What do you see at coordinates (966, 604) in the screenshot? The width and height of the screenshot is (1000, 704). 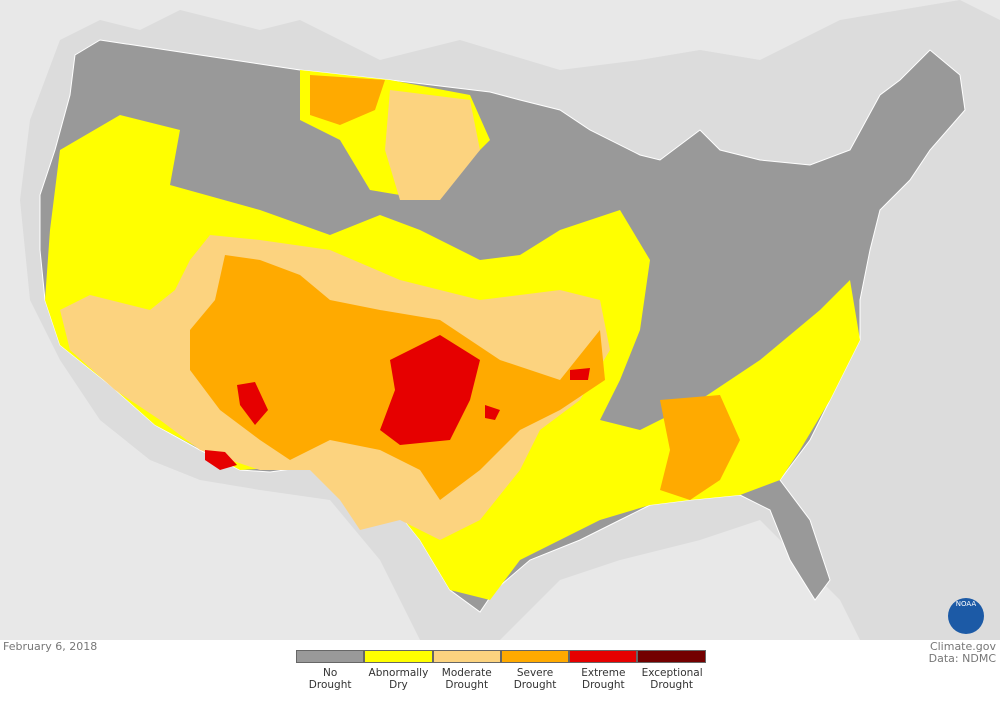 I see `noaa-logo-label: NOAA` at bounding box center [966, 604].